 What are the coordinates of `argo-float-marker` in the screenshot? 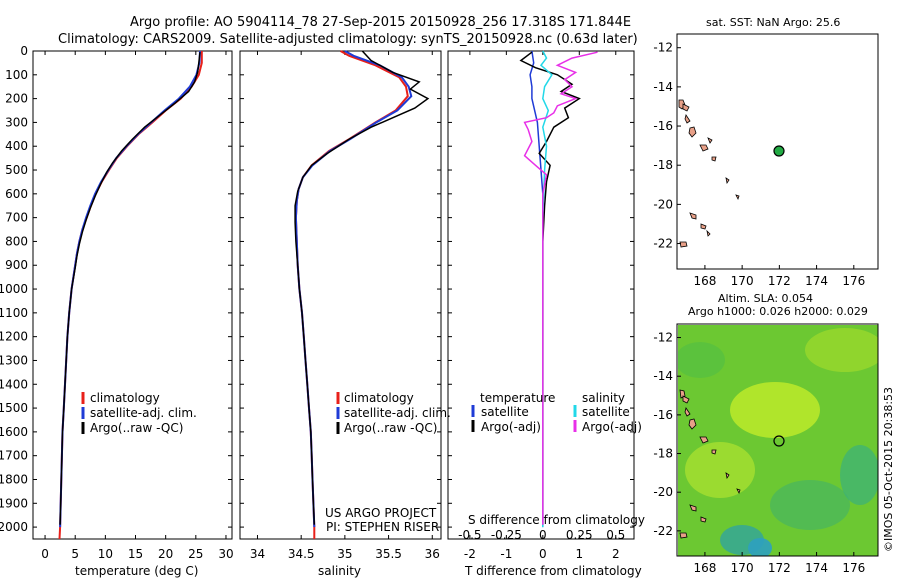 It's located at (779, 441).